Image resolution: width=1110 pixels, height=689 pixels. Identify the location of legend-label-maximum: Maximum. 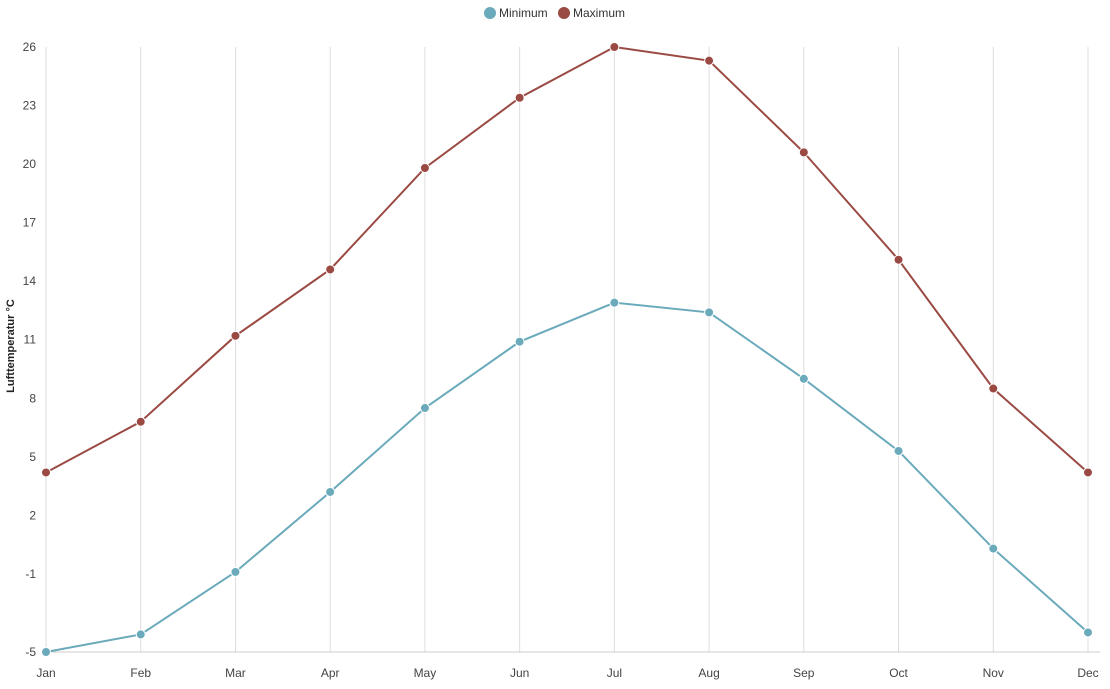
(599, 13).